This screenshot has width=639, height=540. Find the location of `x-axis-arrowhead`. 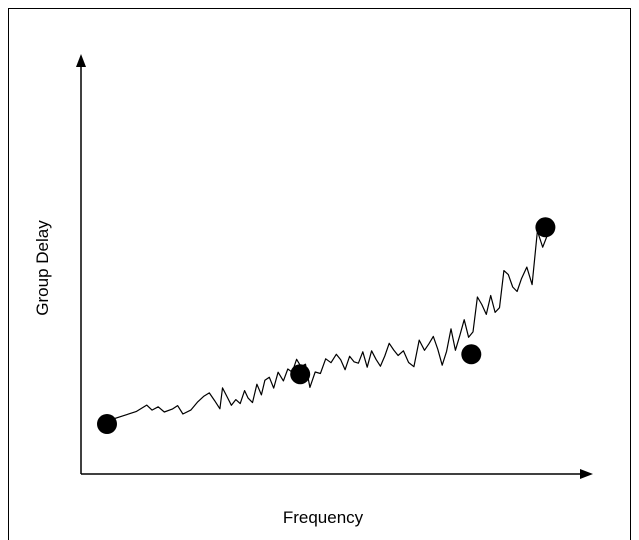

x-axis-arrowhead is located at coordinates (586, 474).